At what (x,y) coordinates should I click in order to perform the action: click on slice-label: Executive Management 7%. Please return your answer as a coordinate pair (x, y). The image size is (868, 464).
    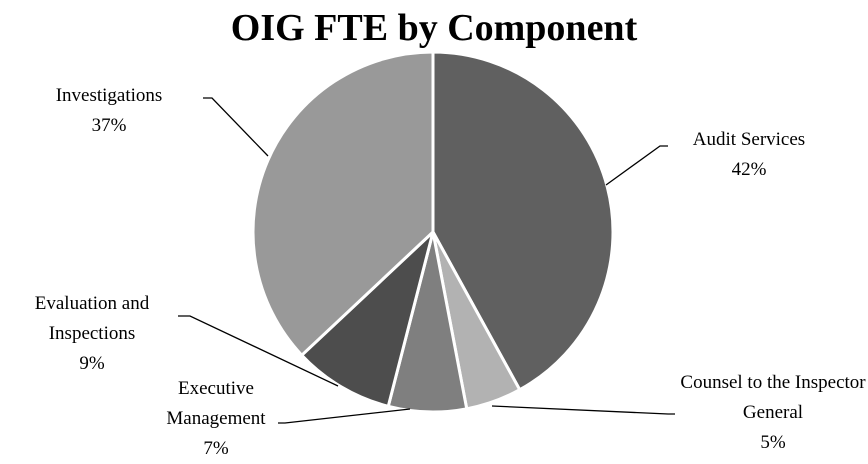
    Looking at the image, I should click on (216, 419).